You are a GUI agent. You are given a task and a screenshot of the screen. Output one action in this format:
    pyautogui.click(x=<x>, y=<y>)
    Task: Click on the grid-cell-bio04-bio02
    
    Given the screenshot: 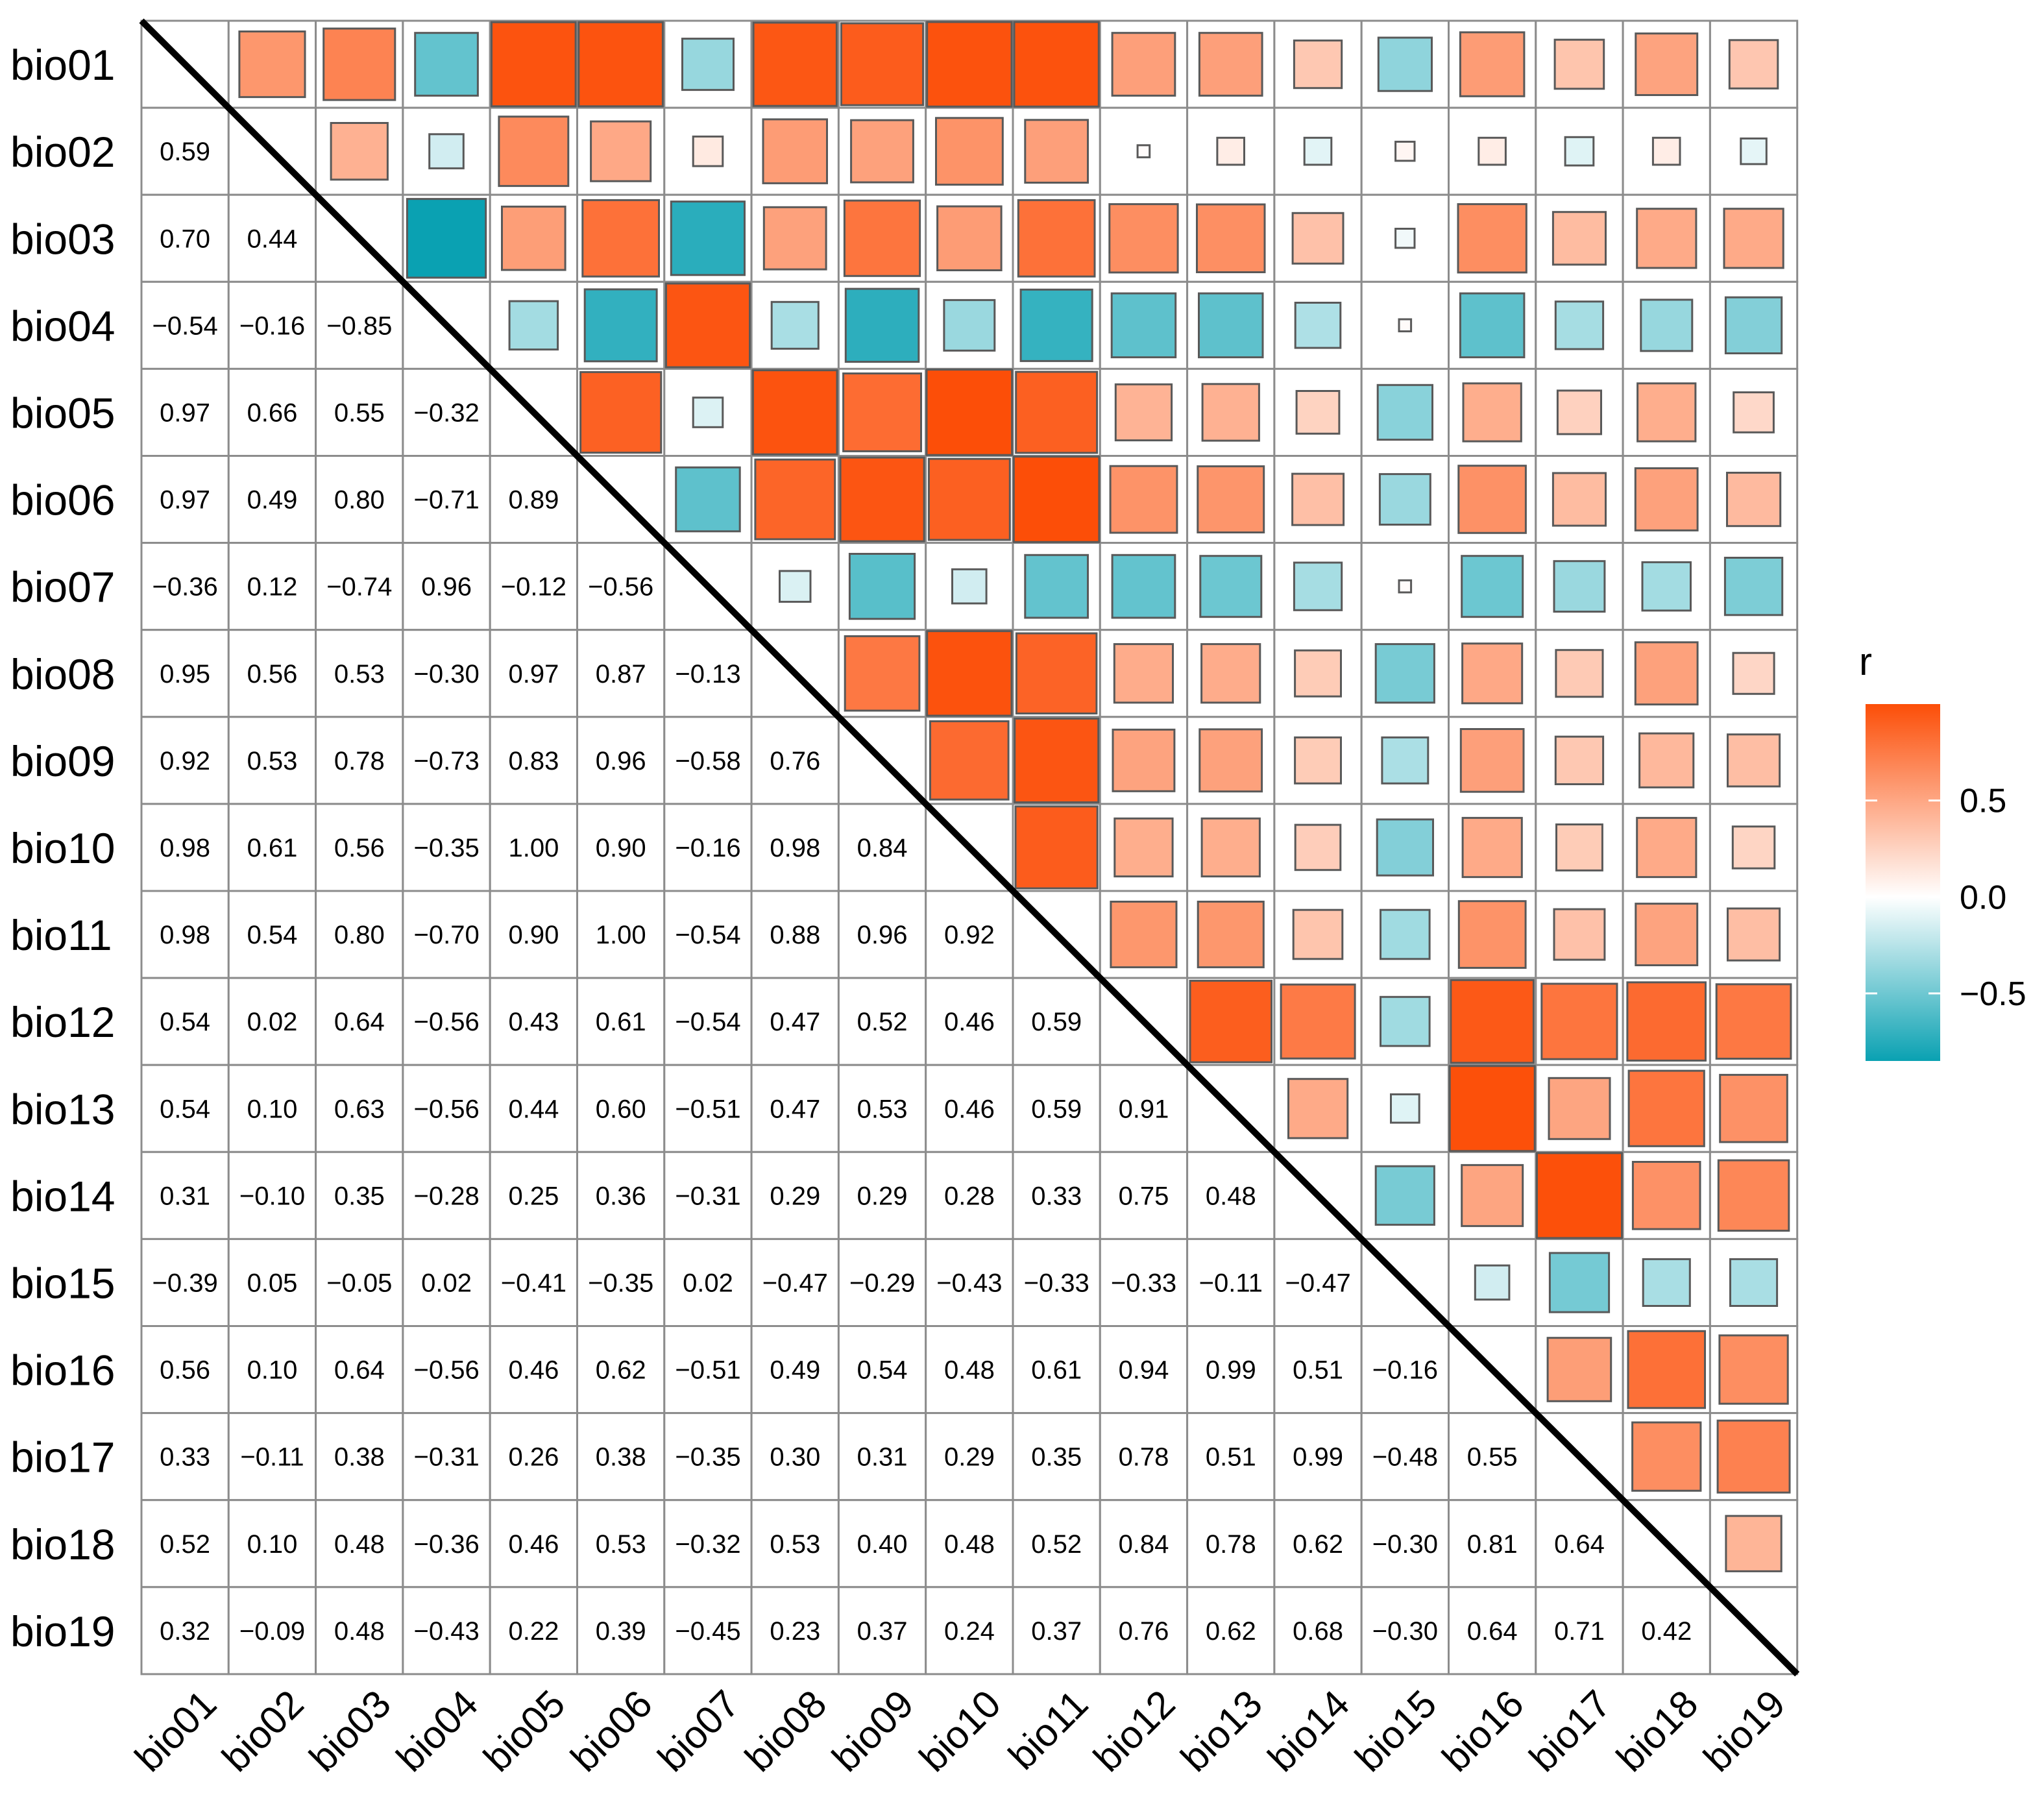 What is the action you would take?
    pyautogui.click(x=272, y=325)
    